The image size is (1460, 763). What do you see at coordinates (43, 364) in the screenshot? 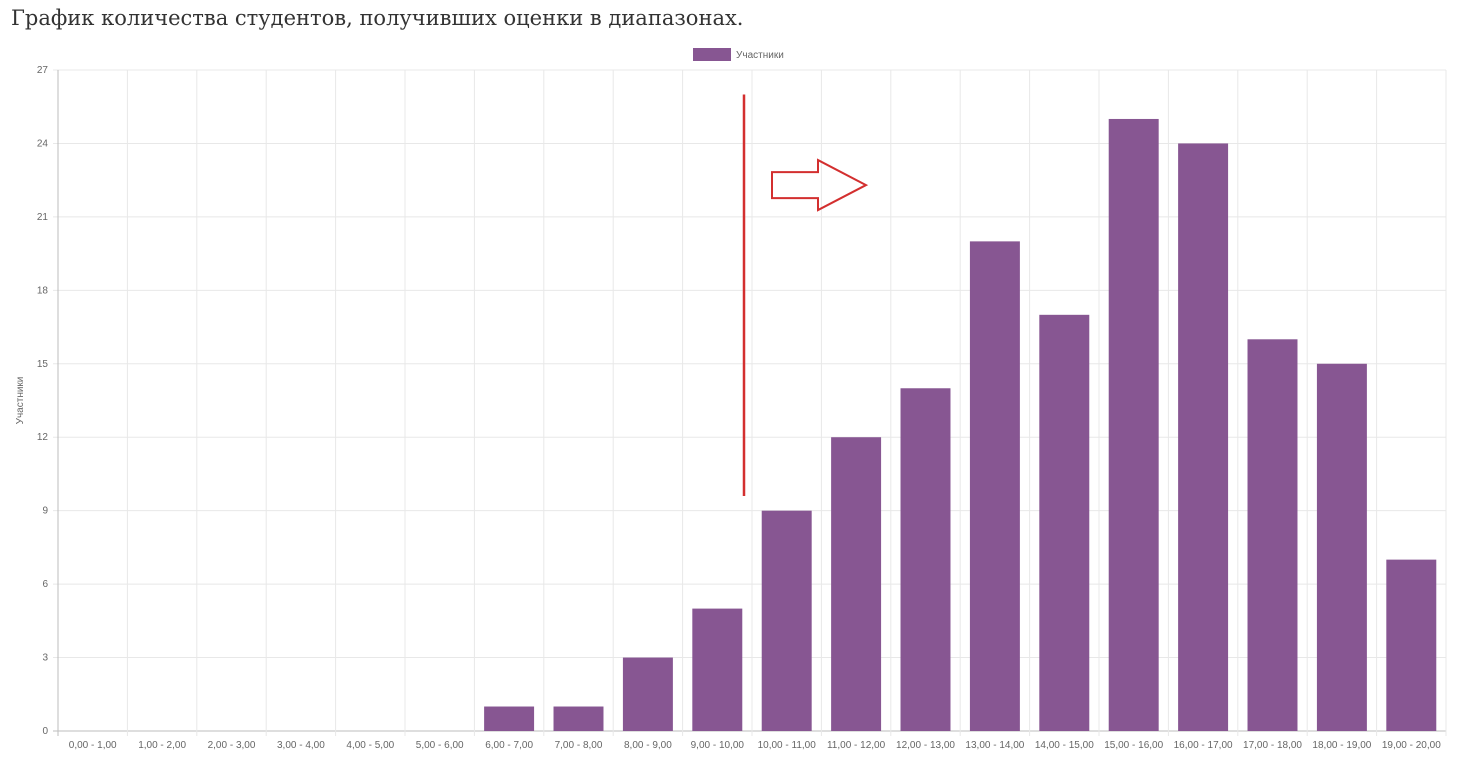
I see `y-tick-label: 15` at bounding box center [43, 364].